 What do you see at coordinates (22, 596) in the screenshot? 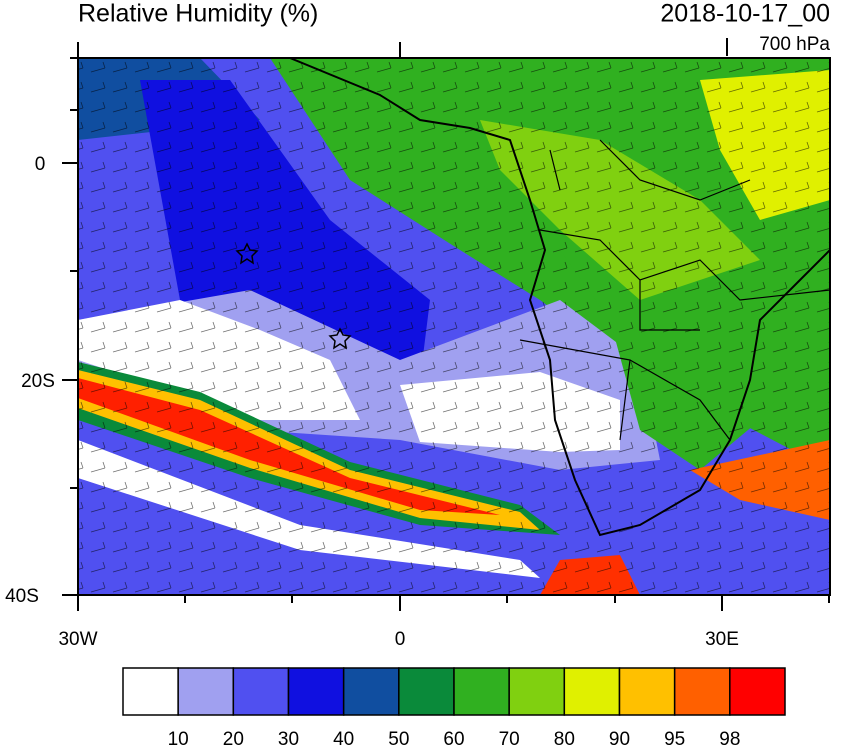
I see `lat-label: 40S` at bounding box center [22, 596].